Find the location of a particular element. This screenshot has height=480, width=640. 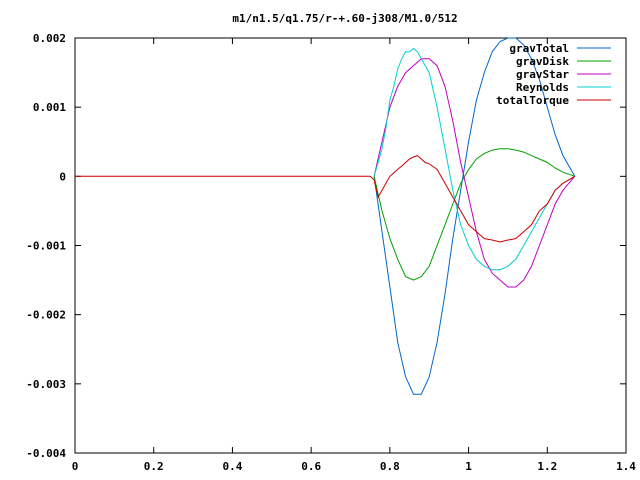

x-tick-label: 0.8 is located at coordinates (390, 466).